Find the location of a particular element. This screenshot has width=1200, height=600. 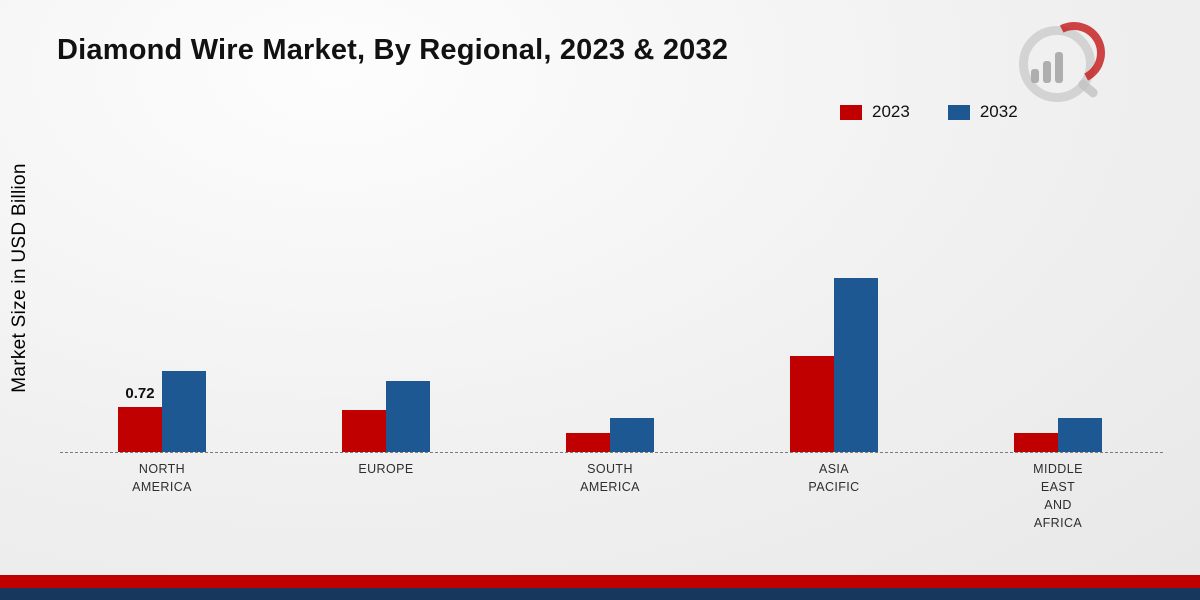

bar-2032-europe is located at coordinates (408, 416).